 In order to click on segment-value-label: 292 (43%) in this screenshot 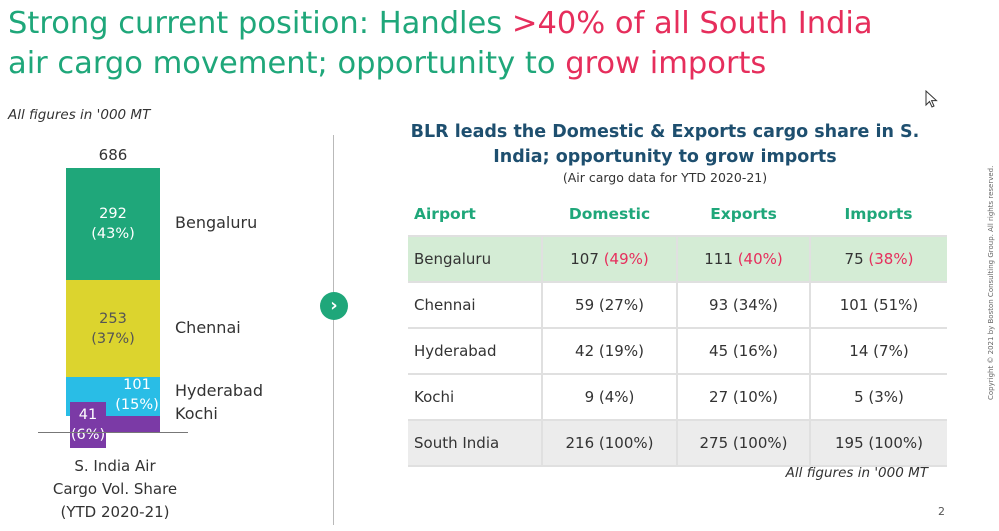, I will do `click(113, 224)`.